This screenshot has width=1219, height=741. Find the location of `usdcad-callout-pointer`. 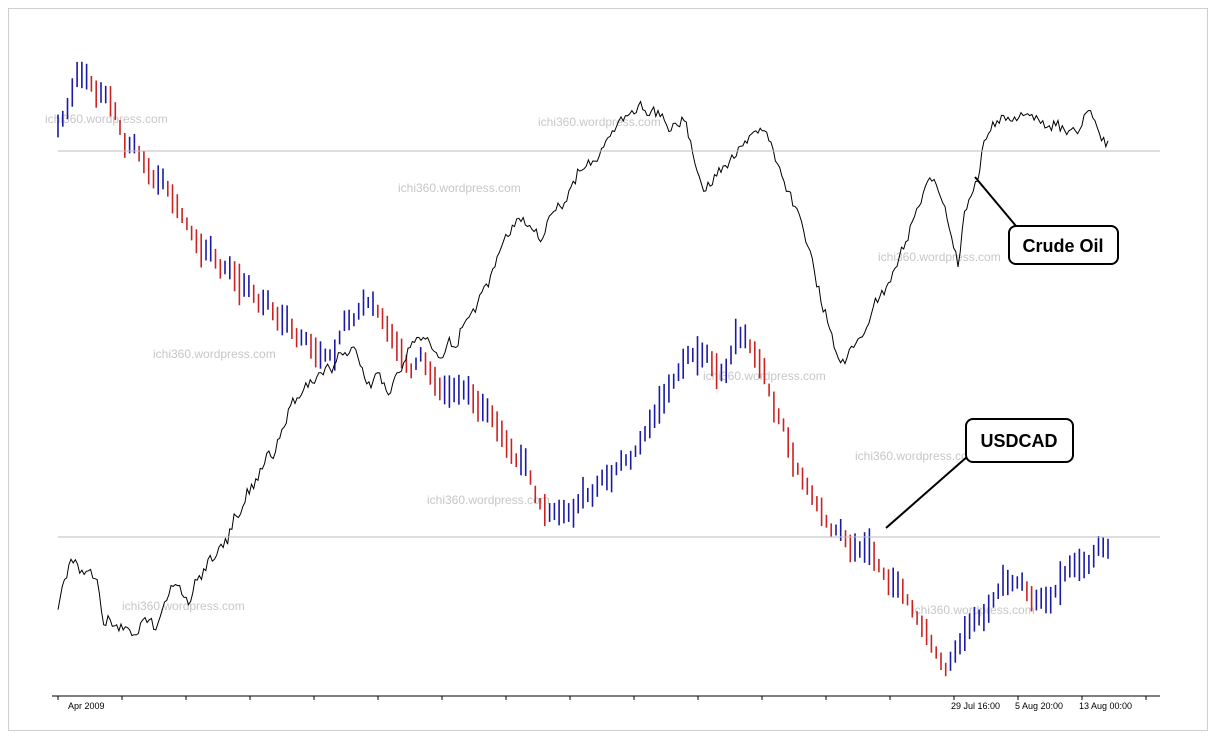

usdcad-callout-pointer is located at coordinates (927, 492).